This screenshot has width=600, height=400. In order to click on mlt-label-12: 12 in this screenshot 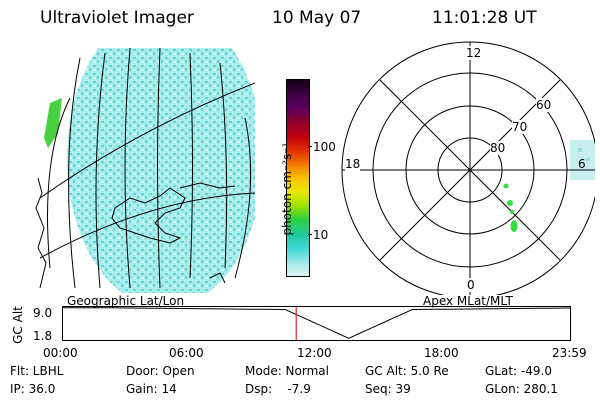, I will do `click(474, 53)`.